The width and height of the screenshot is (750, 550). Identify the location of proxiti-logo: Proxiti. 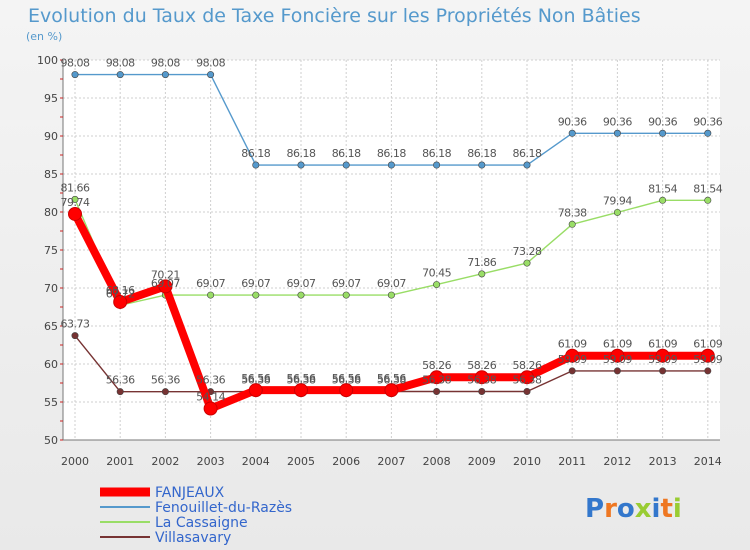
(633, 509).